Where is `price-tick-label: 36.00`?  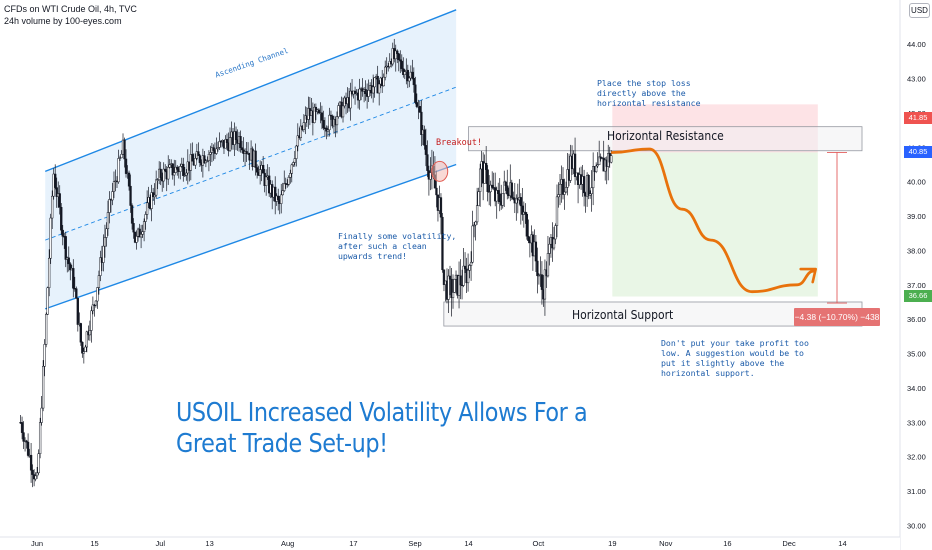
price-tick-label: 36.00 is located at coordinates (916, 319).